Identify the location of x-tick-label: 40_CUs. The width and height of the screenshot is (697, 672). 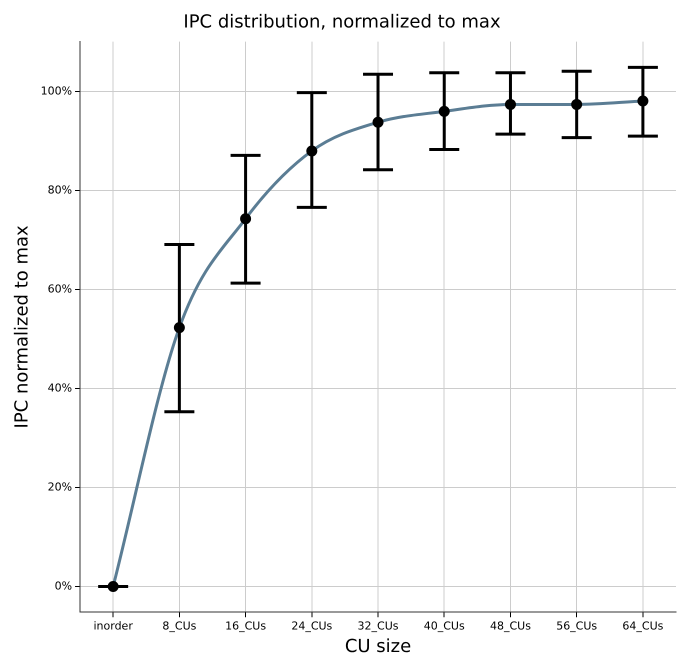
(444, 626).